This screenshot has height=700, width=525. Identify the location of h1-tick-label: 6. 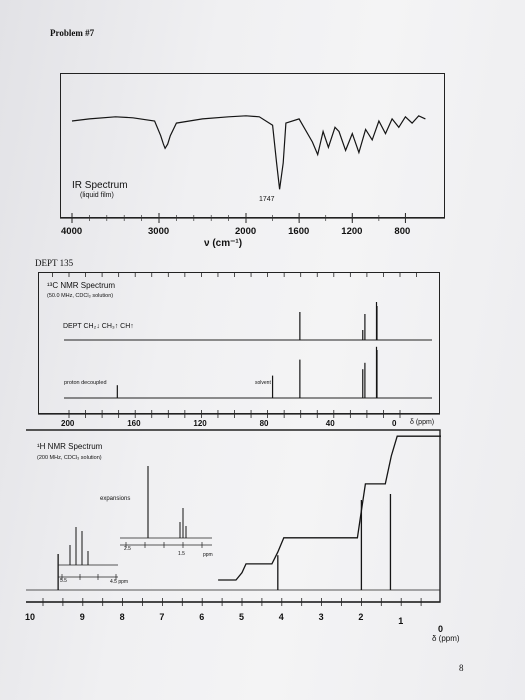
(202, 617).